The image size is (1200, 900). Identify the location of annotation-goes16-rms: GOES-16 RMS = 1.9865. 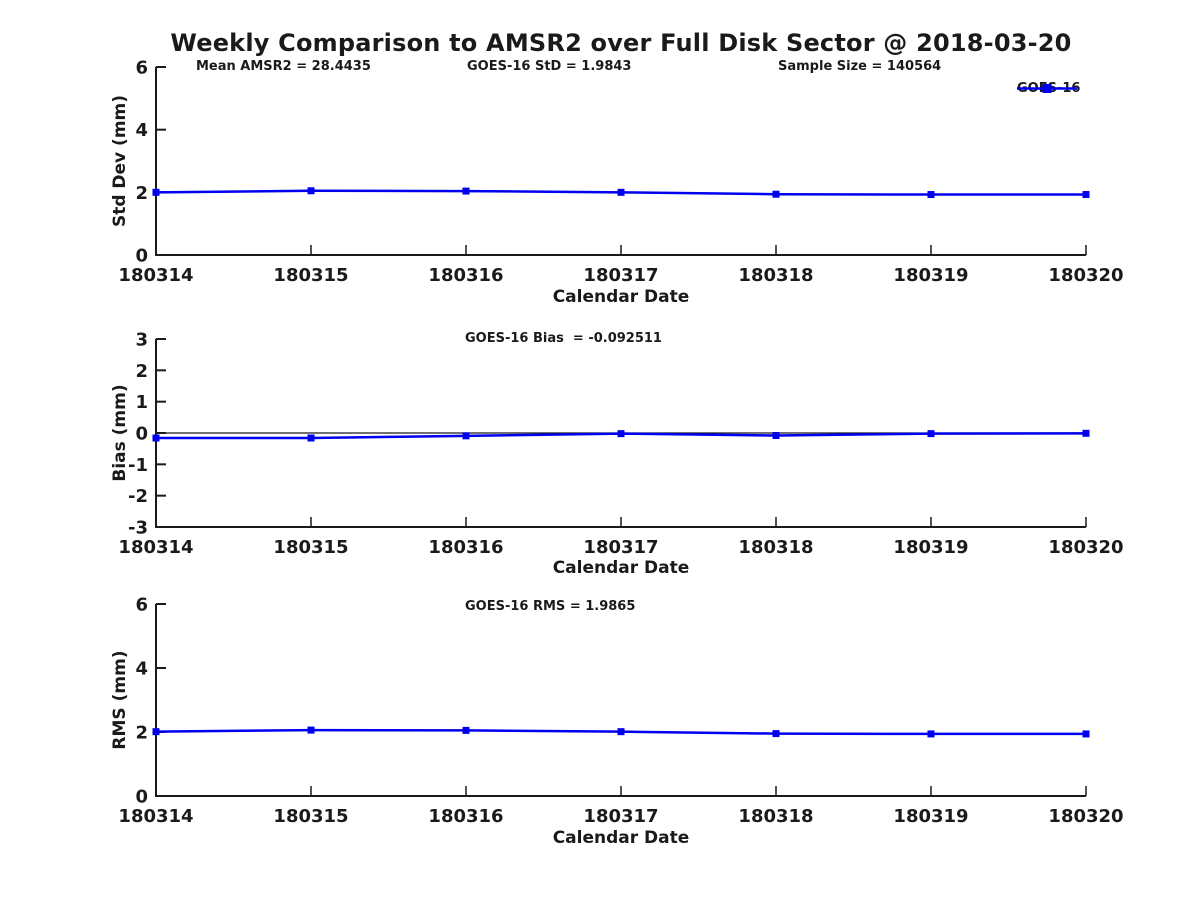
(550, 606).